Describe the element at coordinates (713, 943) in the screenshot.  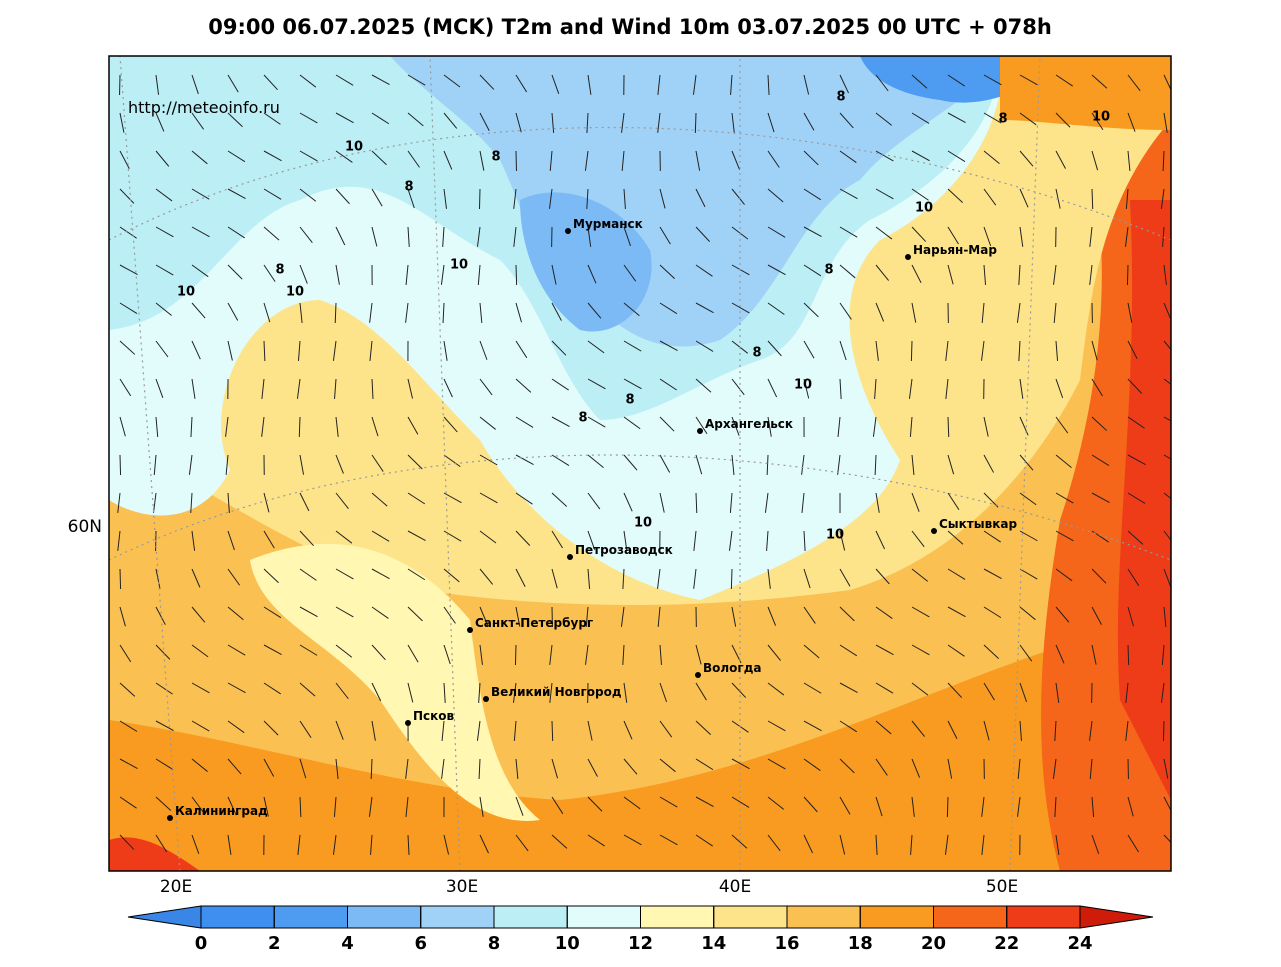
I see `colorbar-tick-label: 14` at that location.